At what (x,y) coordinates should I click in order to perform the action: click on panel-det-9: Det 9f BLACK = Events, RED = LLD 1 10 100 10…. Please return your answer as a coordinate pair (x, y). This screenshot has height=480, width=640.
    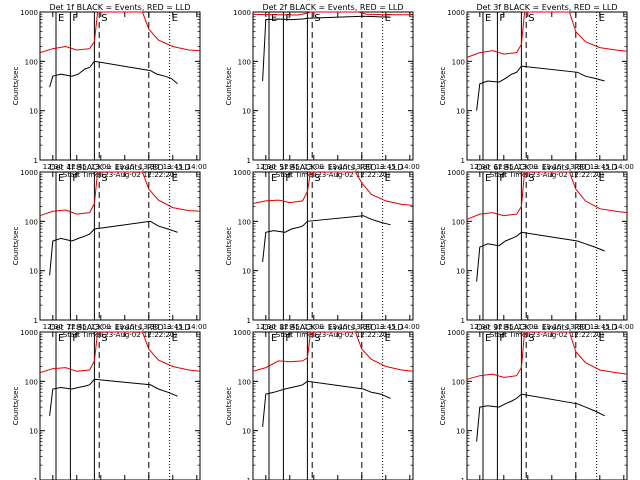
    Looking at the image, I should click on (533, 401).